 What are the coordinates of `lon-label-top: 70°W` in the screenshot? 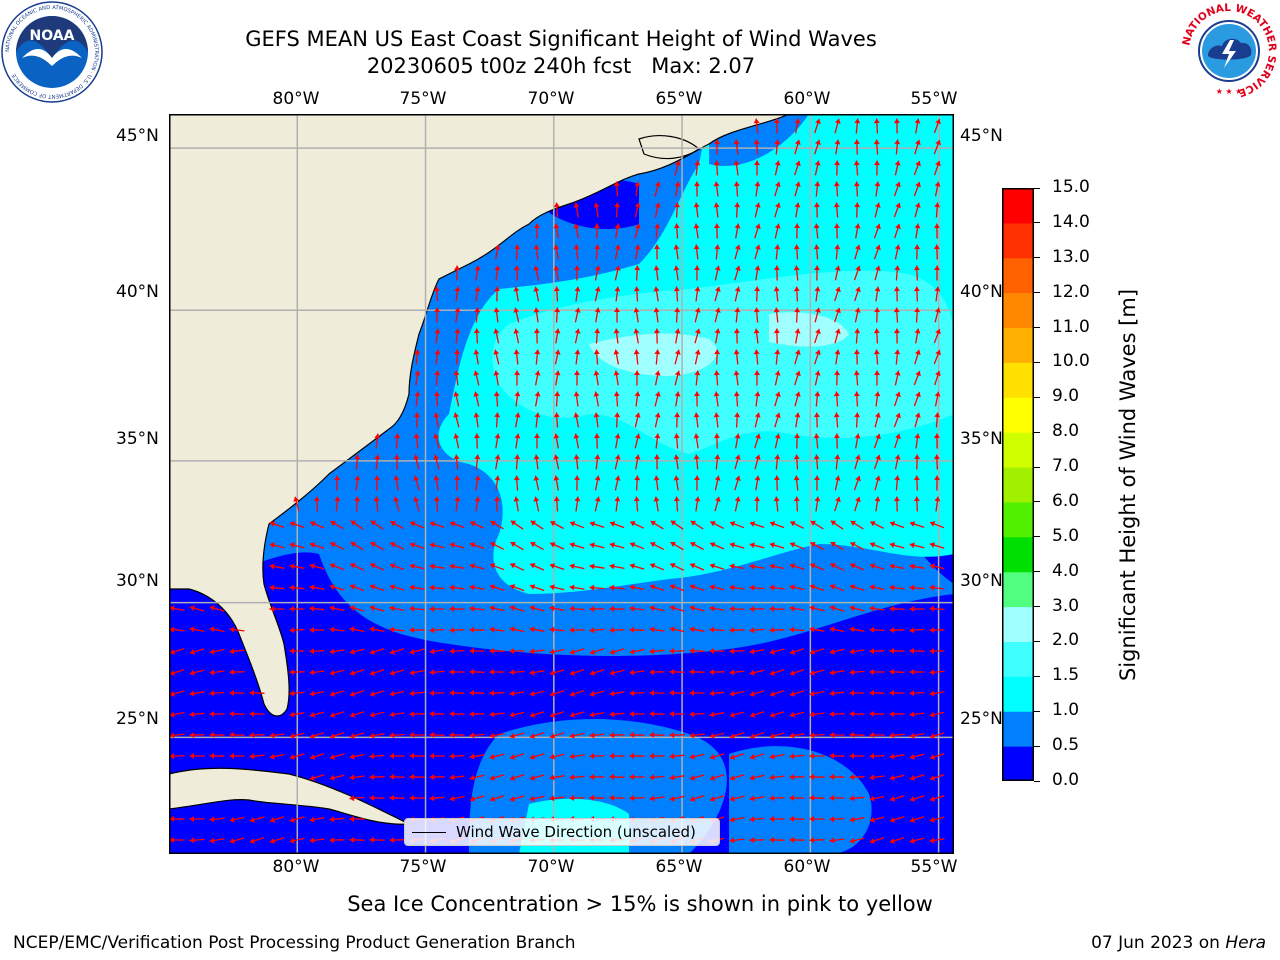 It's located at (551, 99).